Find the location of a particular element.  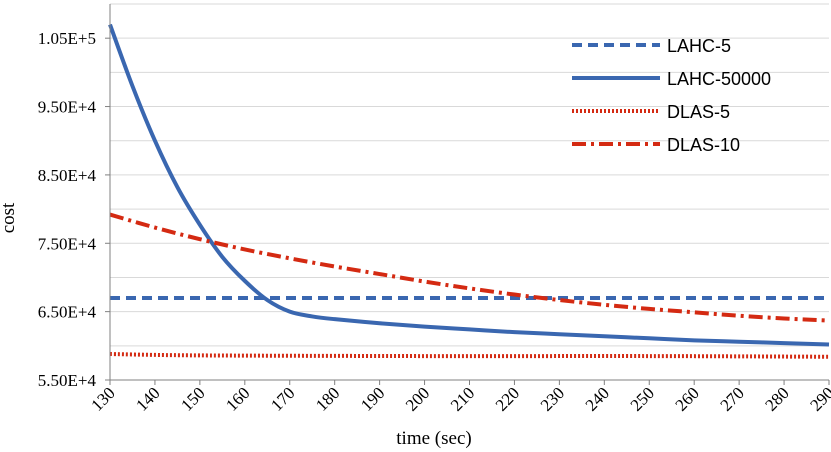

y-tick-label: 1.05E+5 is located at coordinates (67, 38).